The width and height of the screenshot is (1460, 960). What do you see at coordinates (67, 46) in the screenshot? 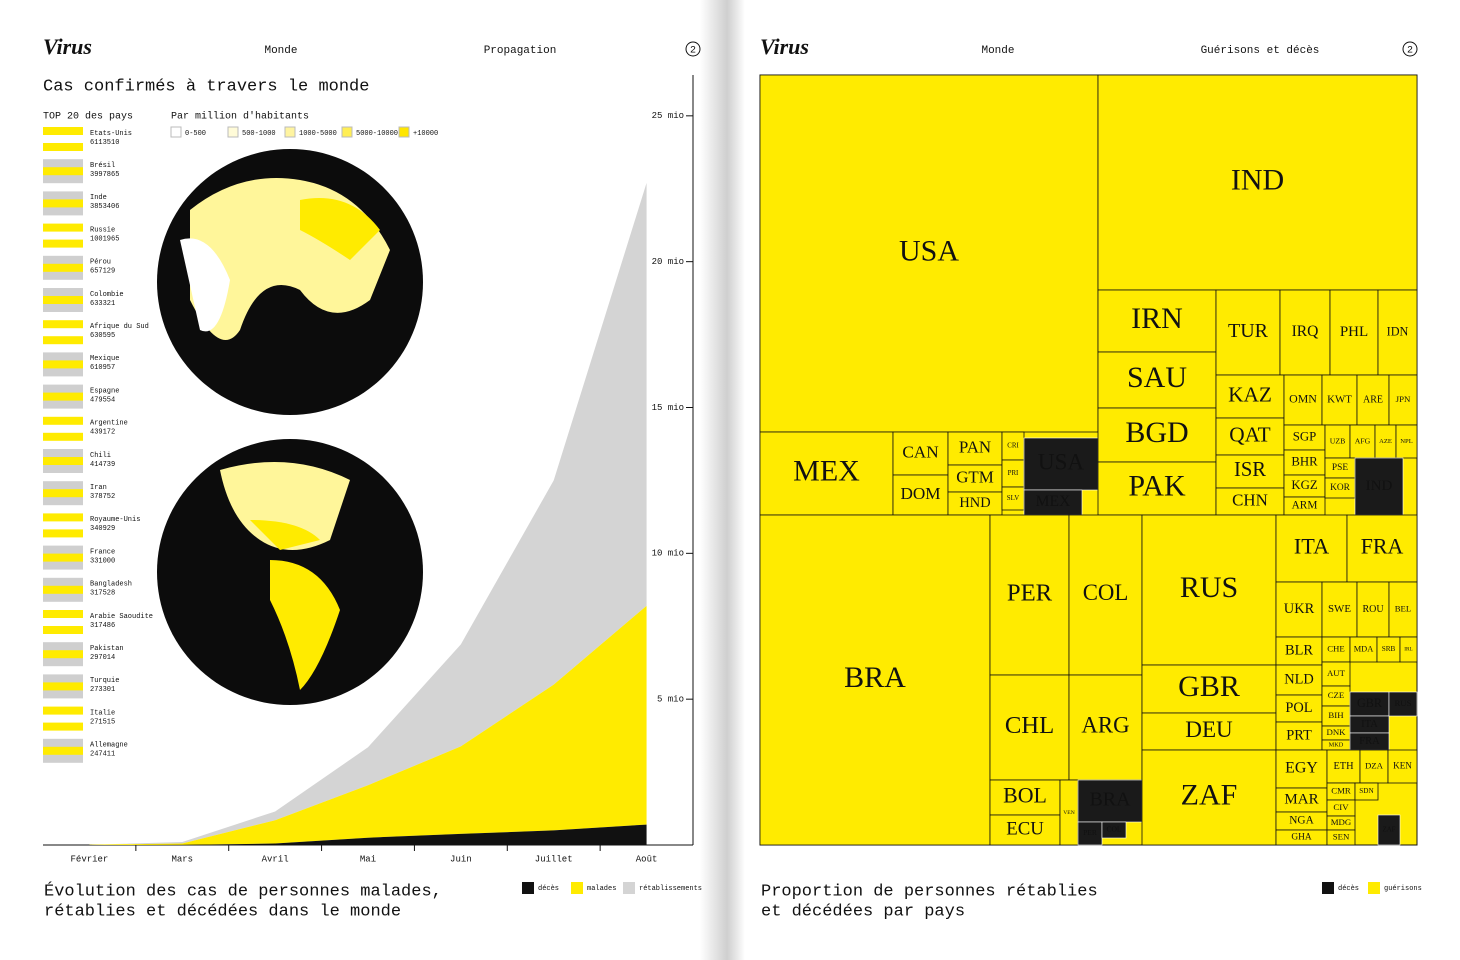
I see `brand: Virus` at bounding box center [67, 46].